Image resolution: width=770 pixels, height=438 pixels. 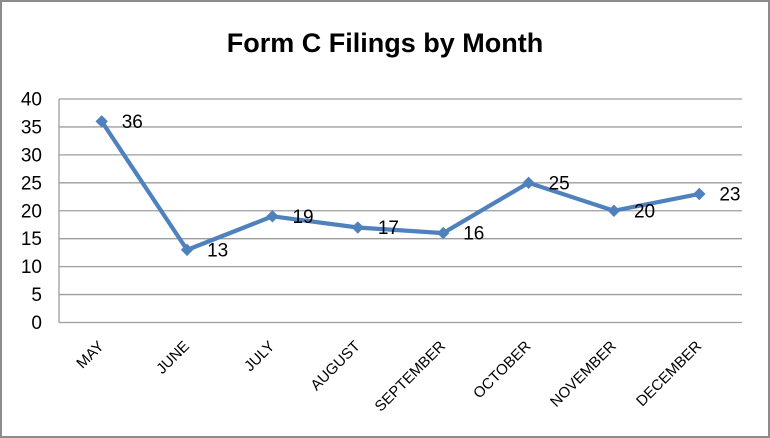 I want to click on data-label: 25, so click(x=559, y=183).